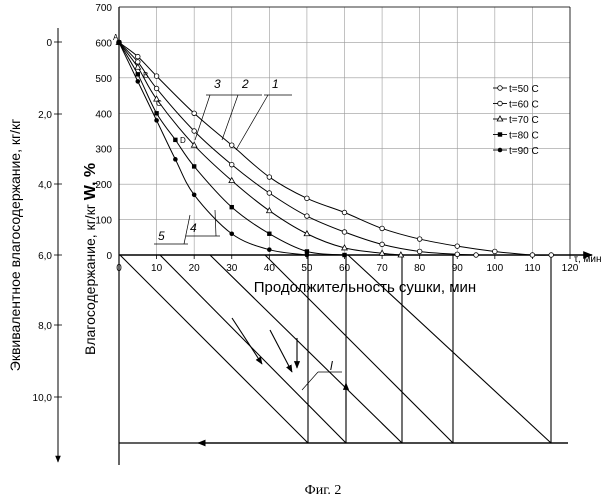  What do you see at coordinates (109, 256) in the screenshot?
I see `y-tick-label: 0` at bounding box center [109, 256].